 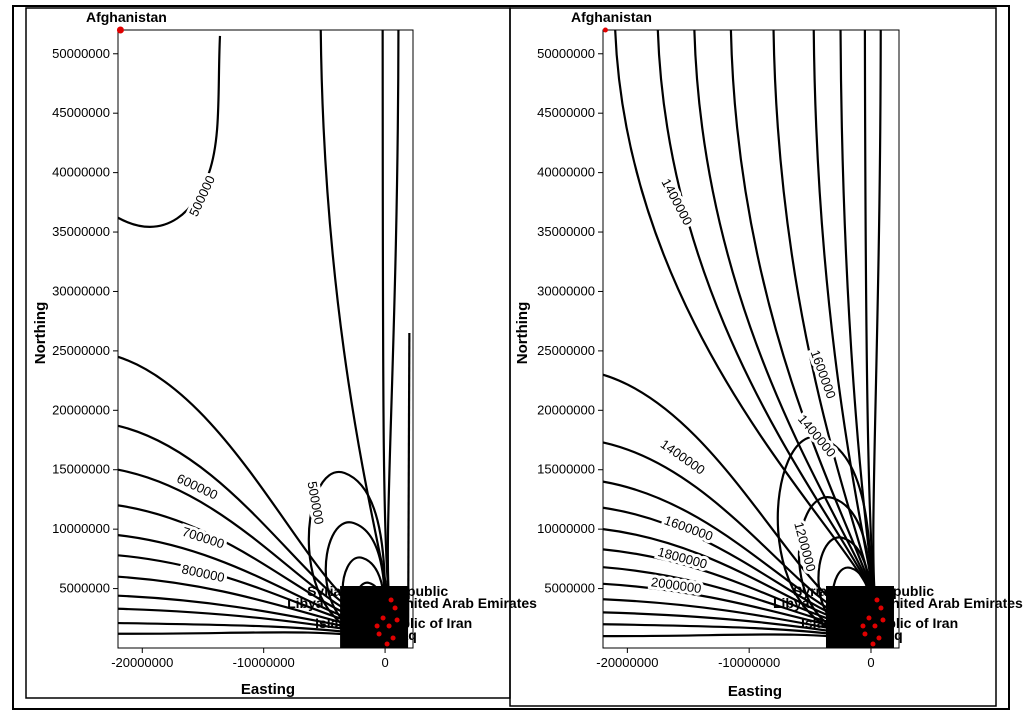 I want to click on contour-value-label: 600000, so click(x=198, y=487).